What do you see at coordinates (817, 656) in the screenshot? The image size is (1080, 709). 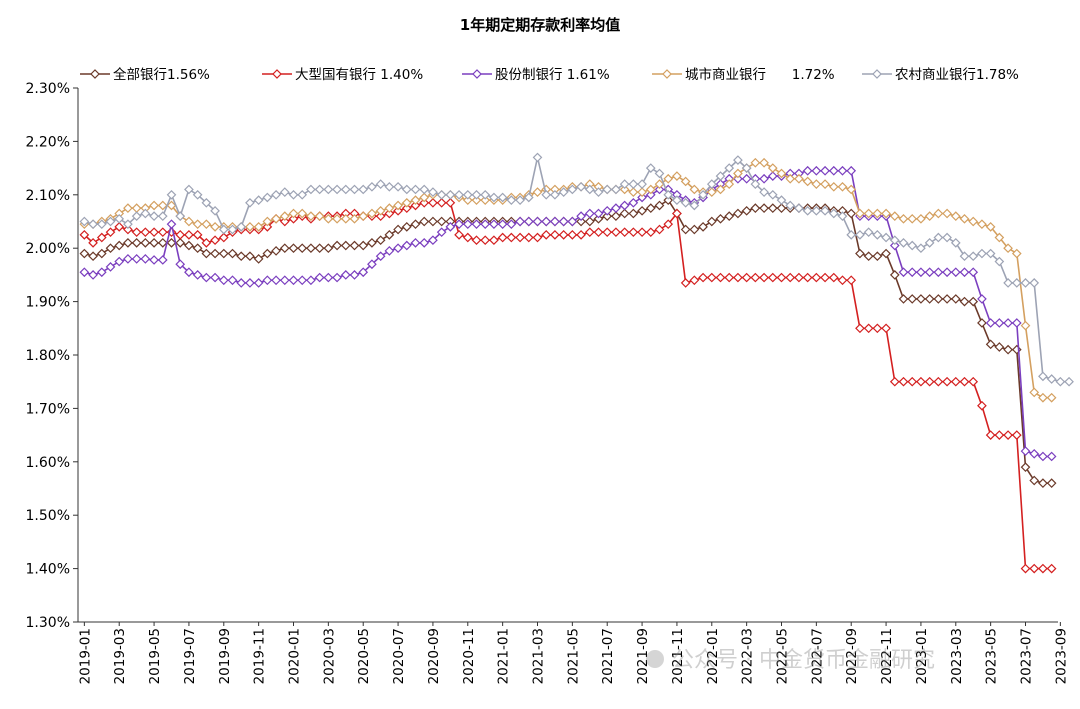 I see `x-tick-label: 2022-07` at bounding box center [817, 656].